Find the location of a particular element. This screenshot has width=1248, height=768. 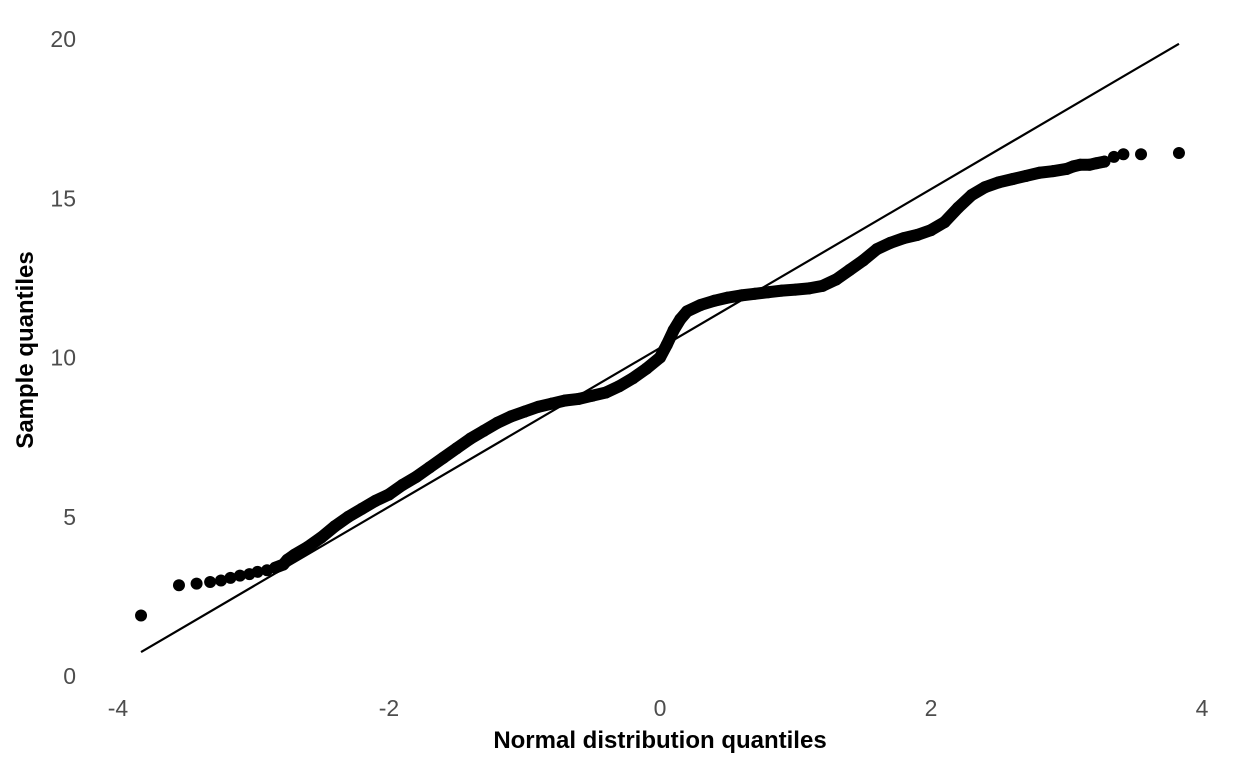

y-tick-label: 15 is located at coordinates (63, 198).